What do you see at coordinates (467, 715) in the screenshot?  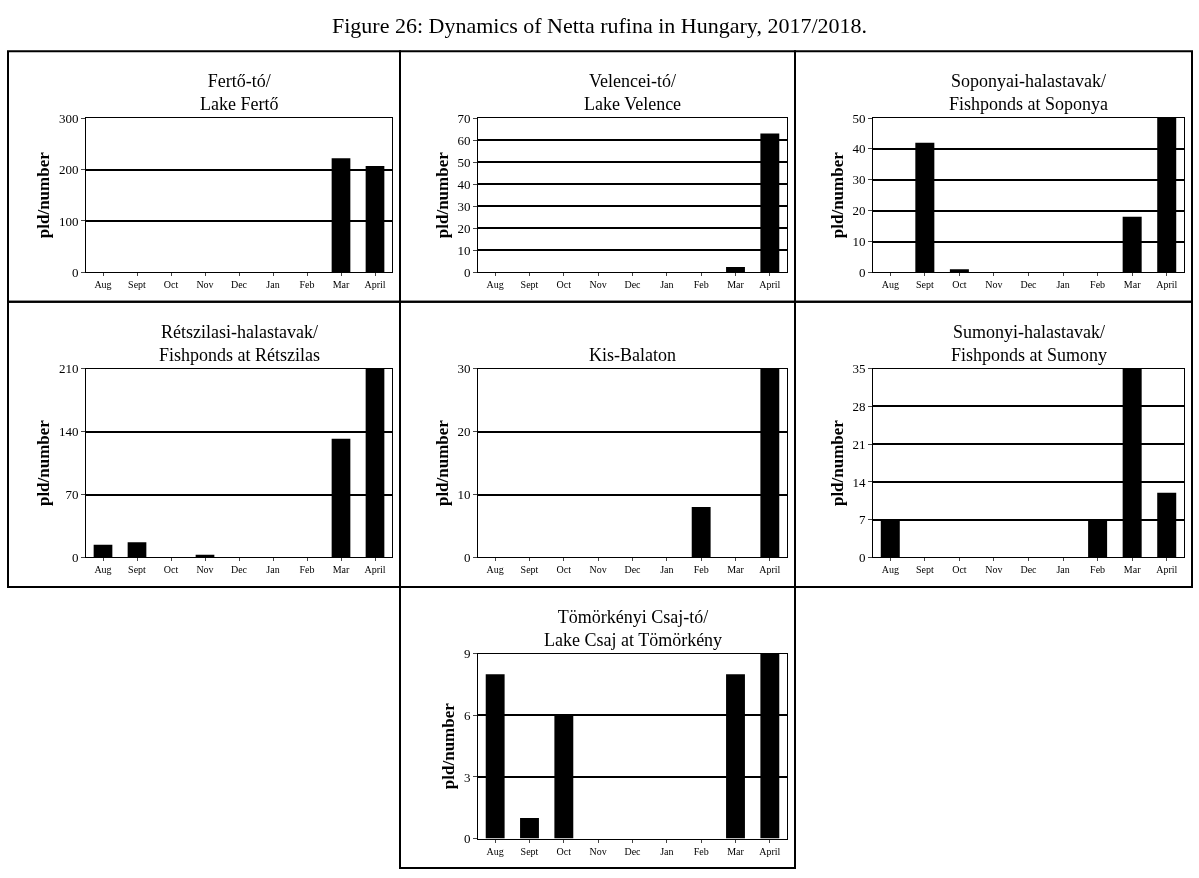 I see `y-tick-label: 6` at bounding box center [467, 715].